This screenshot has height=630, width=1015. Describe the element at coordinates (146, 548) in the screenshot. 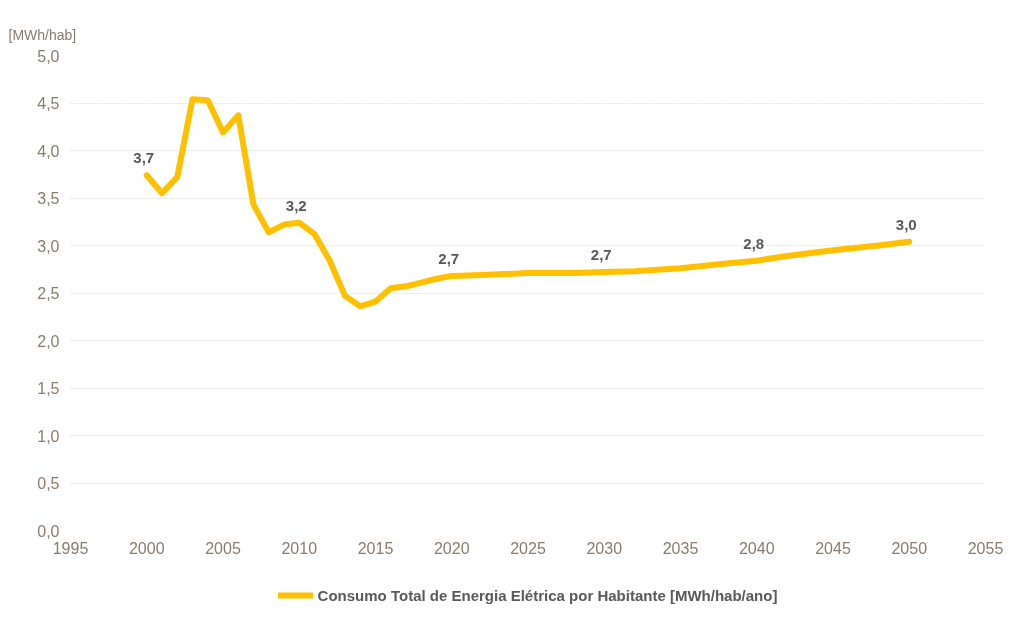

I see `x-tick-label: 2000` at that location.